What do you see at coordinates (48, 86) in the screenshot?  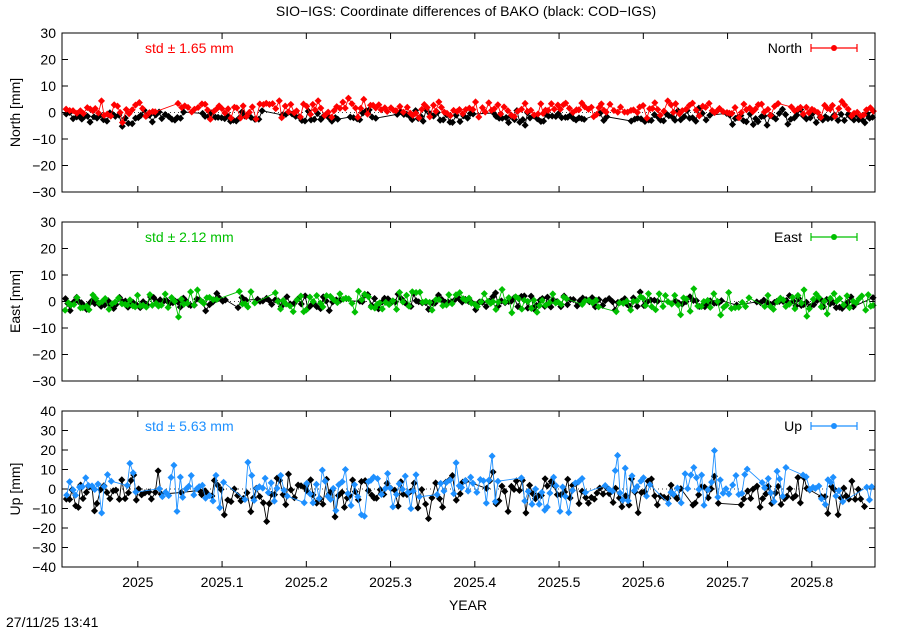 I see `y-tick-label: 10` at bounding box center [48, 86].